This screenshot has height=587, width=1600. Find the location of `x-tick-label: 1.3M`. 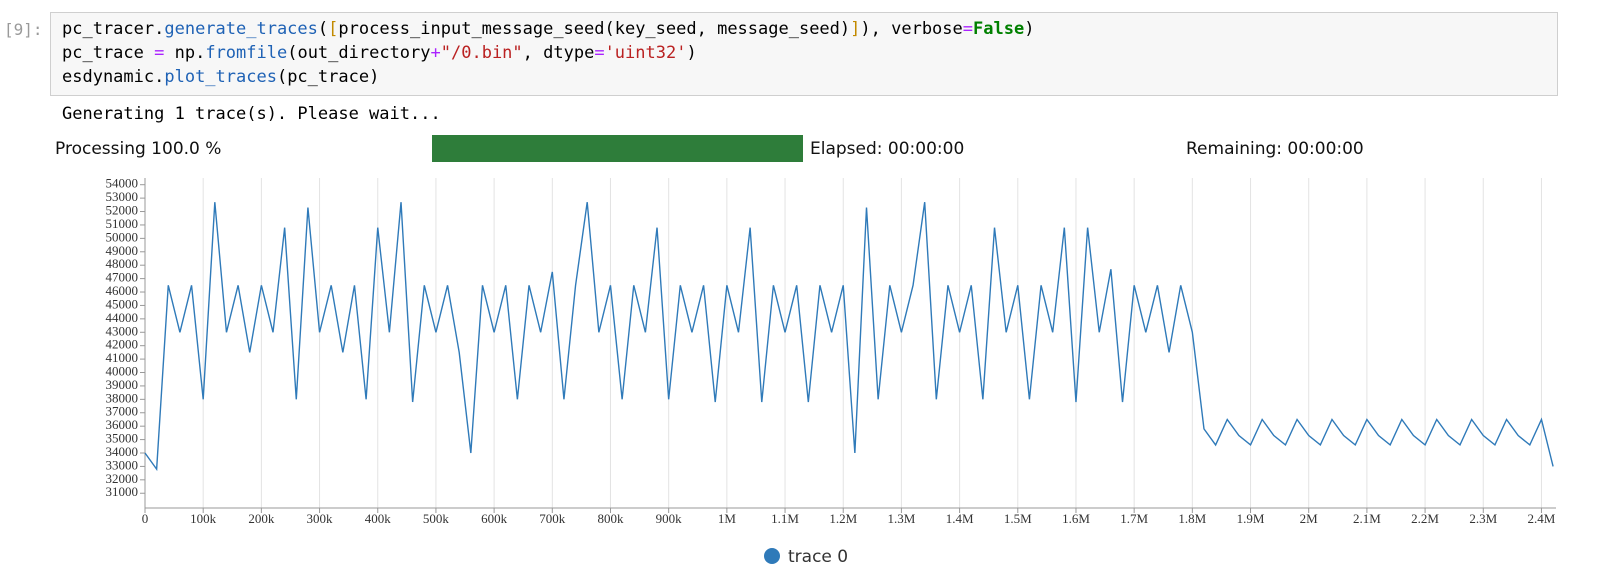

x-tick-label: 1.3M is located at coordinates (902, 518).